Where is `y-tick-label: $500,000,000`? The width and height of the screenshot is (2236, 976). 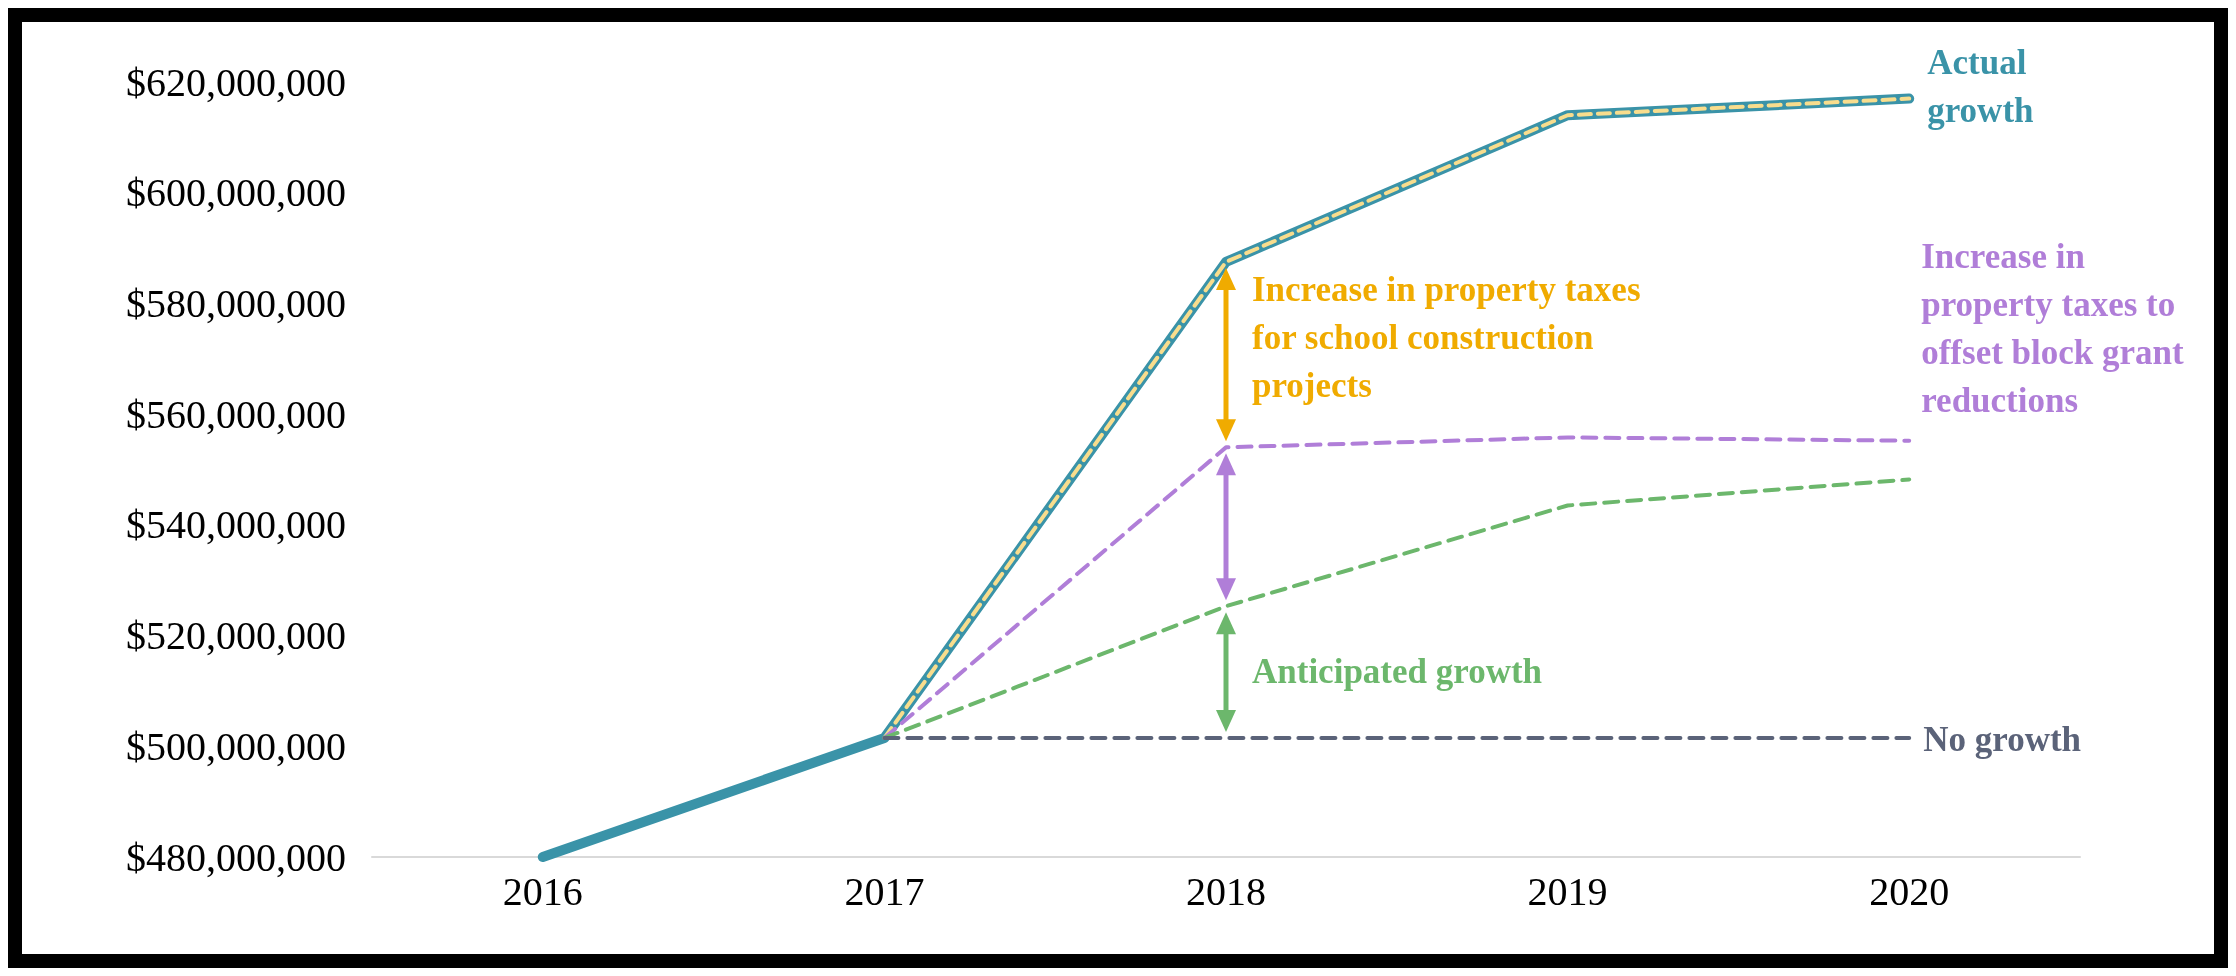
y-tick-label: $500,000,000 is located at coordinates (236, 746).